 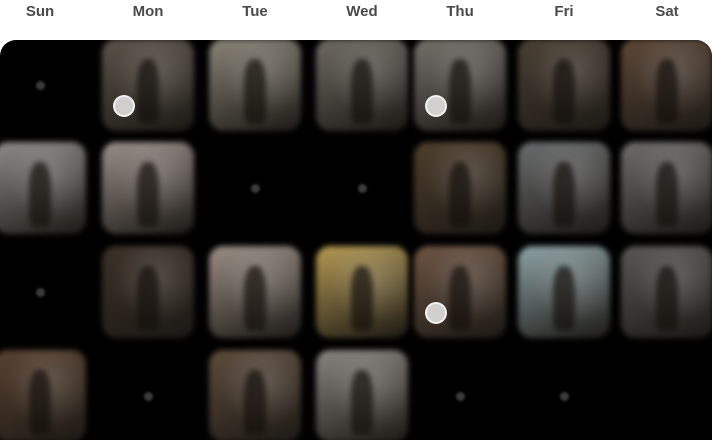 I want to click on weekday-sat: Sat, so click(x=667, y=11).